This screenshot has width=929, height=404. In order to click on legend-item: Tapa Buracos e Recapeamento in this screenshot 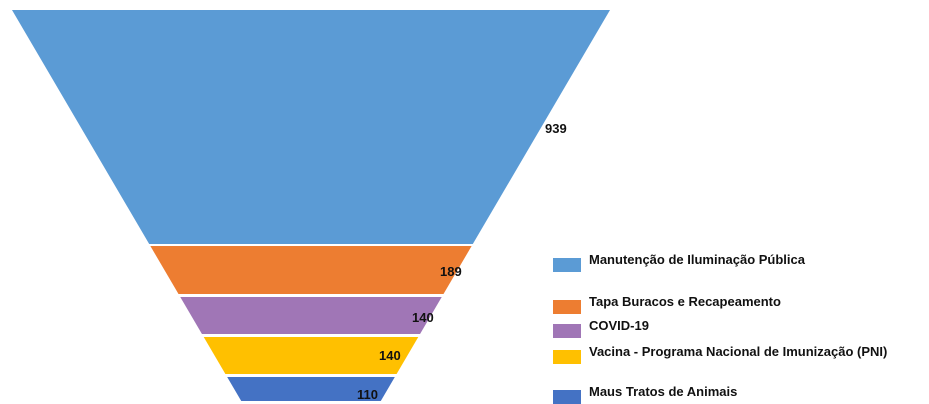, I will do `click(741, 304)`.